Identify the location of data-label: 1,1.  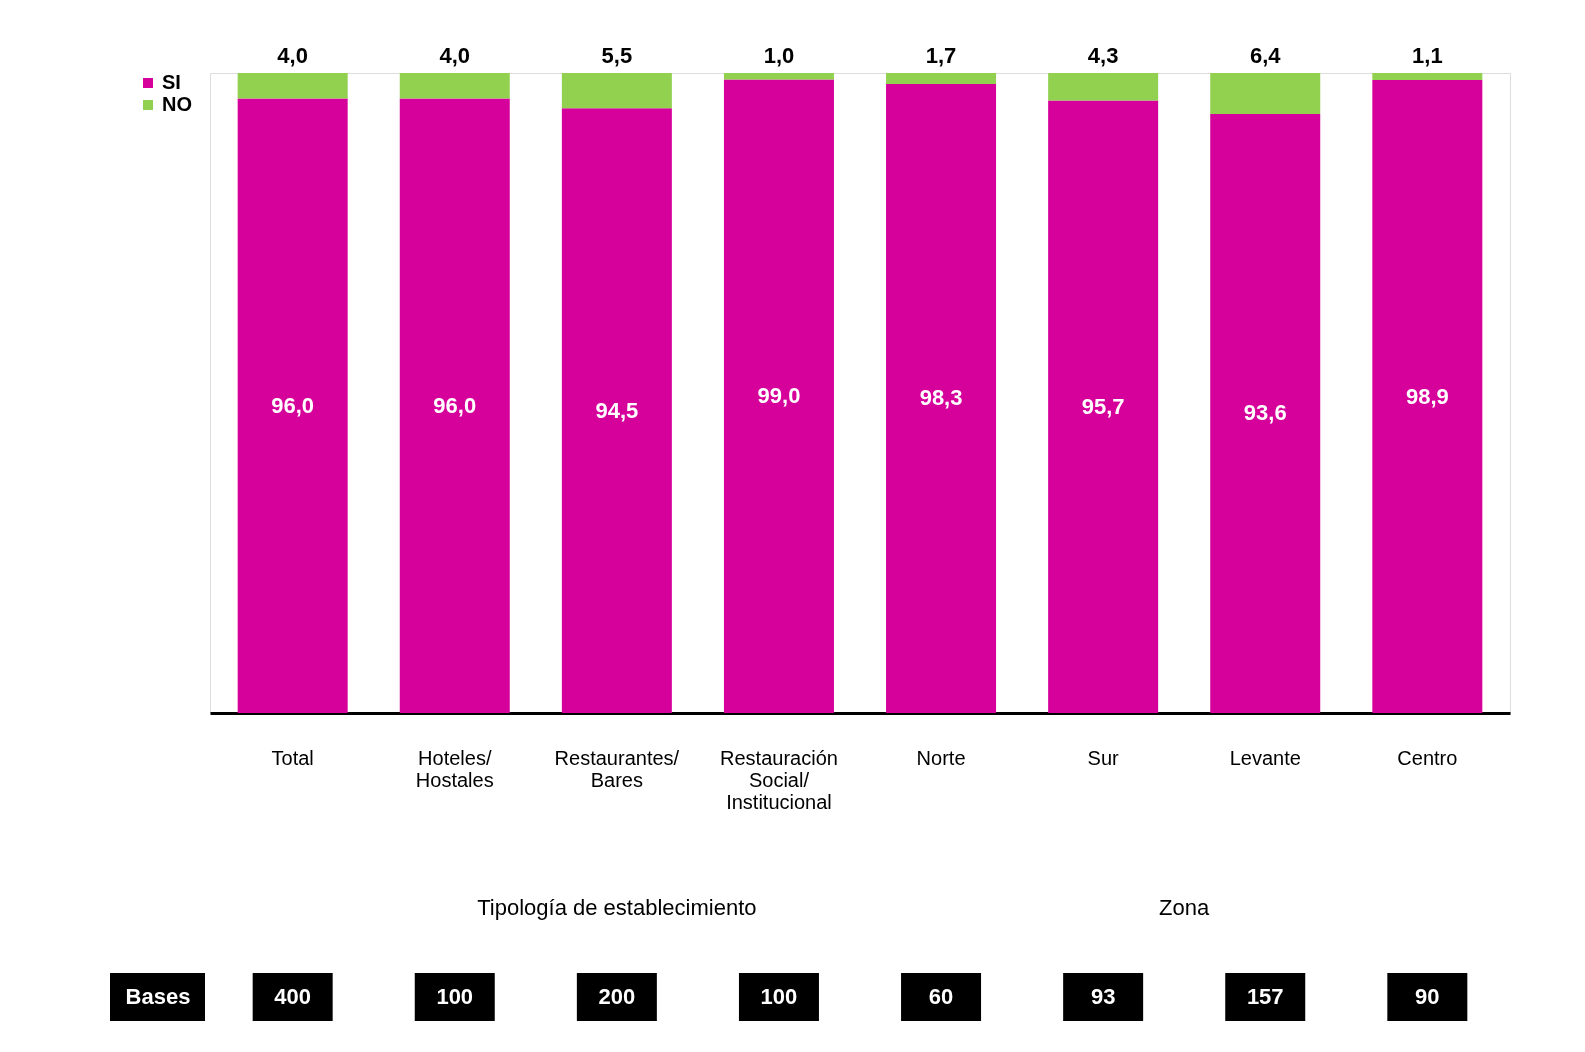
(1427, 55).